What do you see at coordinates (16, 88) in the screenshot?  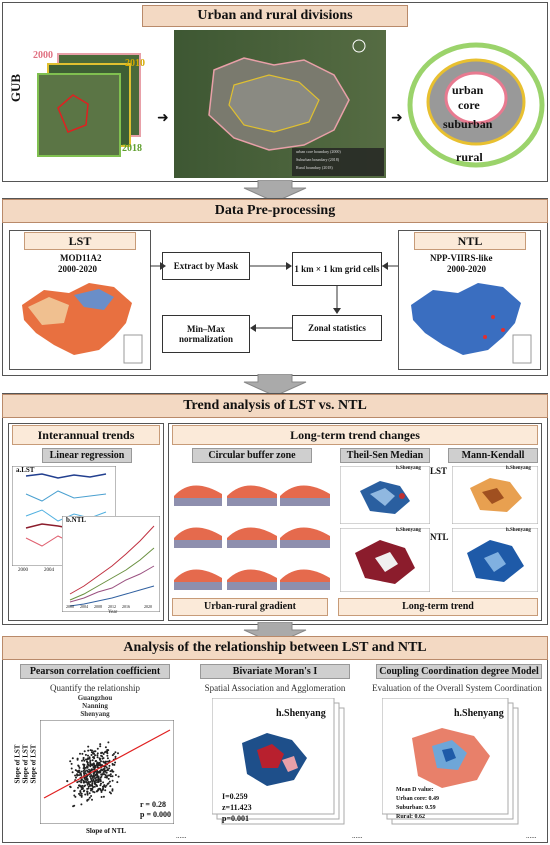 I see `gub-label: GUB` at bounding box center [16, 88].